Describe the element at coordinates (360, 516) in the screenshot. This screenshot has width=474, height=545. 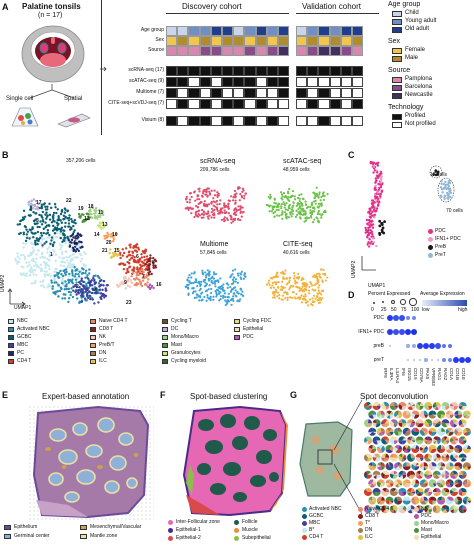
I see `legend-g-dot` at that location.